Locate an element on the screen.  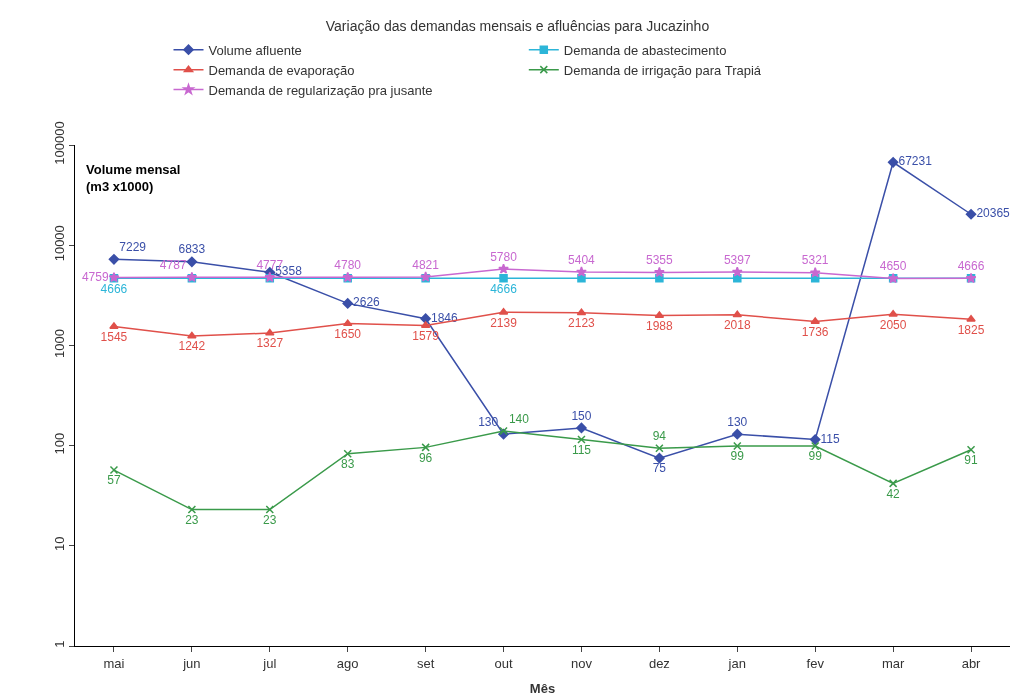
data-label: 7229 is located at coordinates (133, 246).